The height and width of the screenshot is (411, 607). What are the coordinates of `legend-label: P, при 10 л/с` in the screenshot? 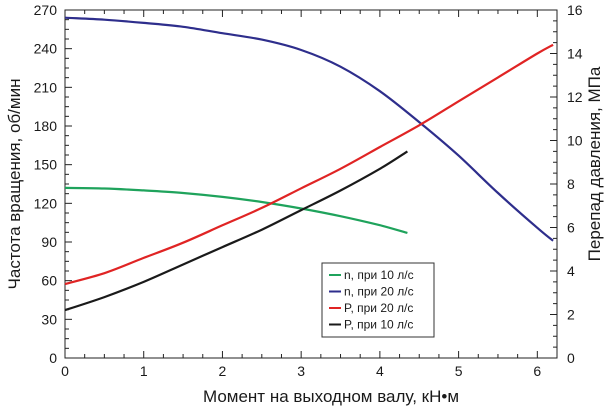 It's located at (378, 325).